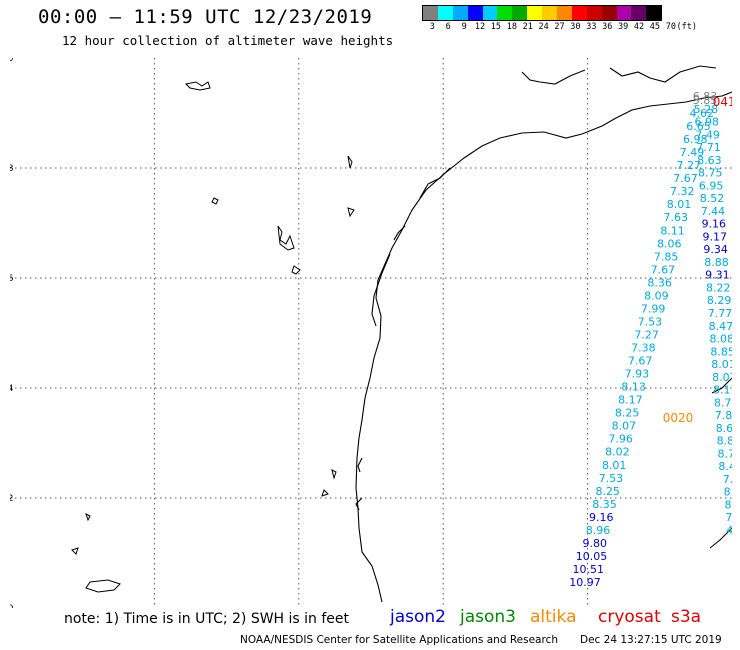 Image resolution: width=740 pixels, height=650 pixels. Describe the element at coordinates (448, 27) in the screenshot. I see `scale-label: 6` at that location.